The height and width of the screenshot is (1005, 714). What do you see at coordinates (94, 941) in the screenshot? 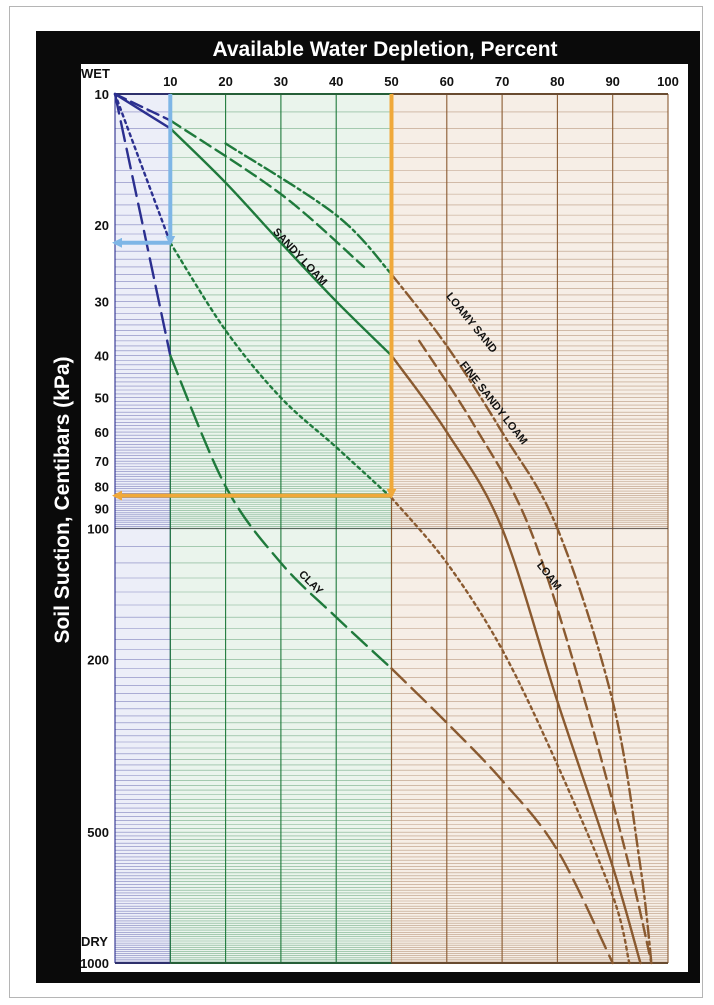
I see `dry-label: DRY` at bounding box center [94, 941].